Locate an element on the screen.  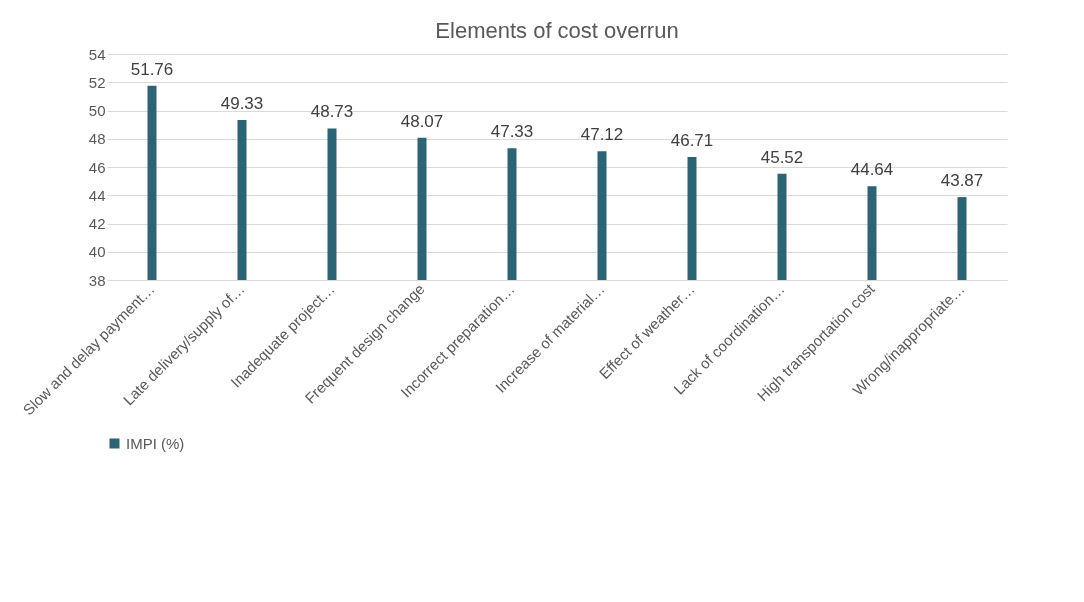
y-tick-label: 54 is located at coordinates (97, 54).